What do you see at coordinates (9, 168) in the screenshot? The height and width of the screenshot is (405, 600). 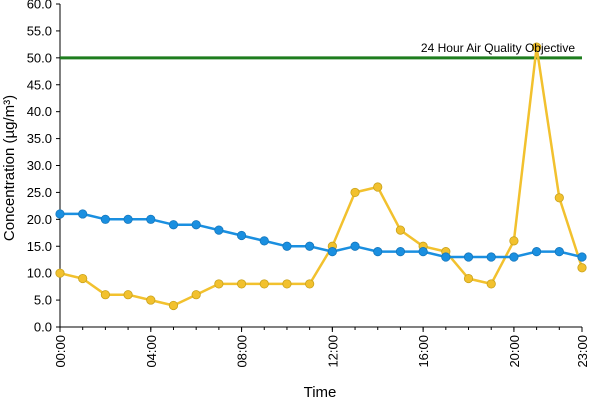 I see `y-axis-title: Concentration (µg/m³)` at bounding box center [9, 168].